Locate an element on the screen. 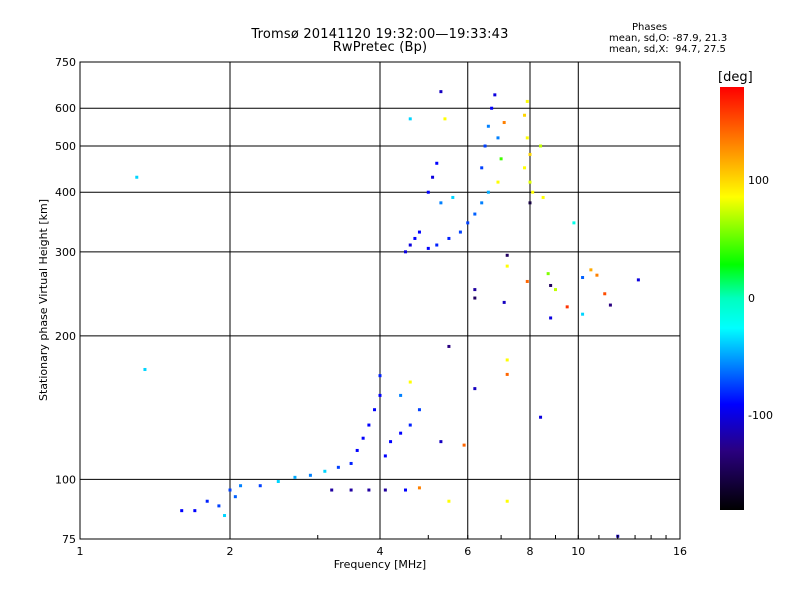  chart-title: Tromsø 20141120 19:32:00—19:33:43 is located at coordinates (380, 34).